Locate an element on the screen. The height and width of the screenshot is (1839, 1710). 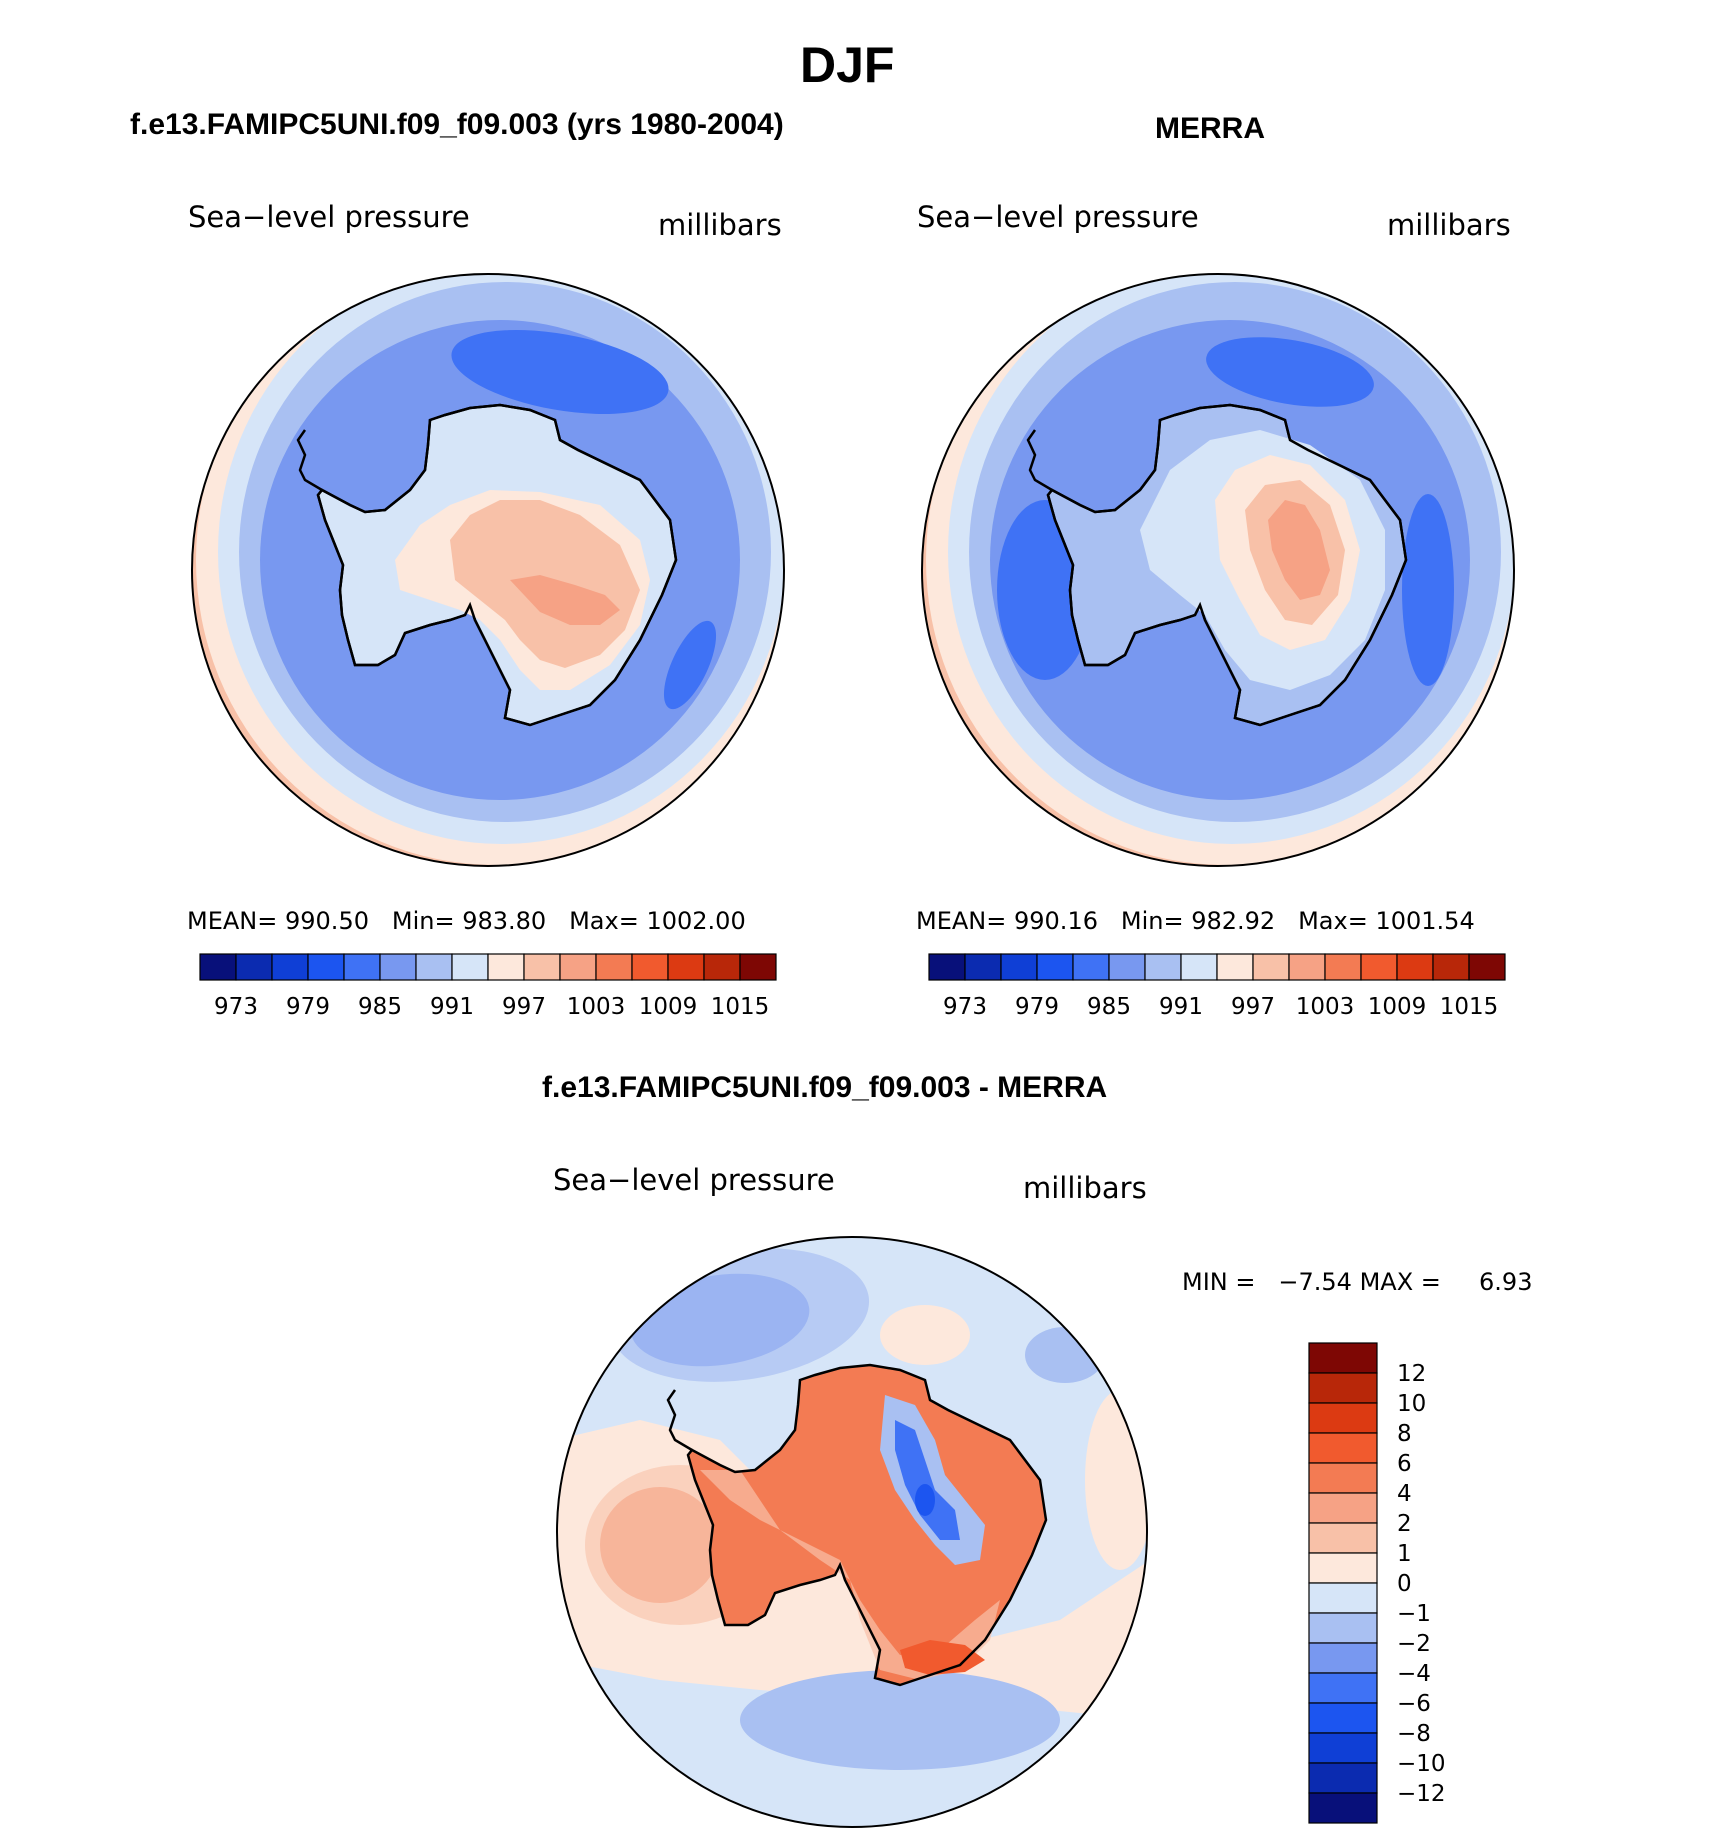
panel1-max-label: Max= is located at coordinates (604, 921).